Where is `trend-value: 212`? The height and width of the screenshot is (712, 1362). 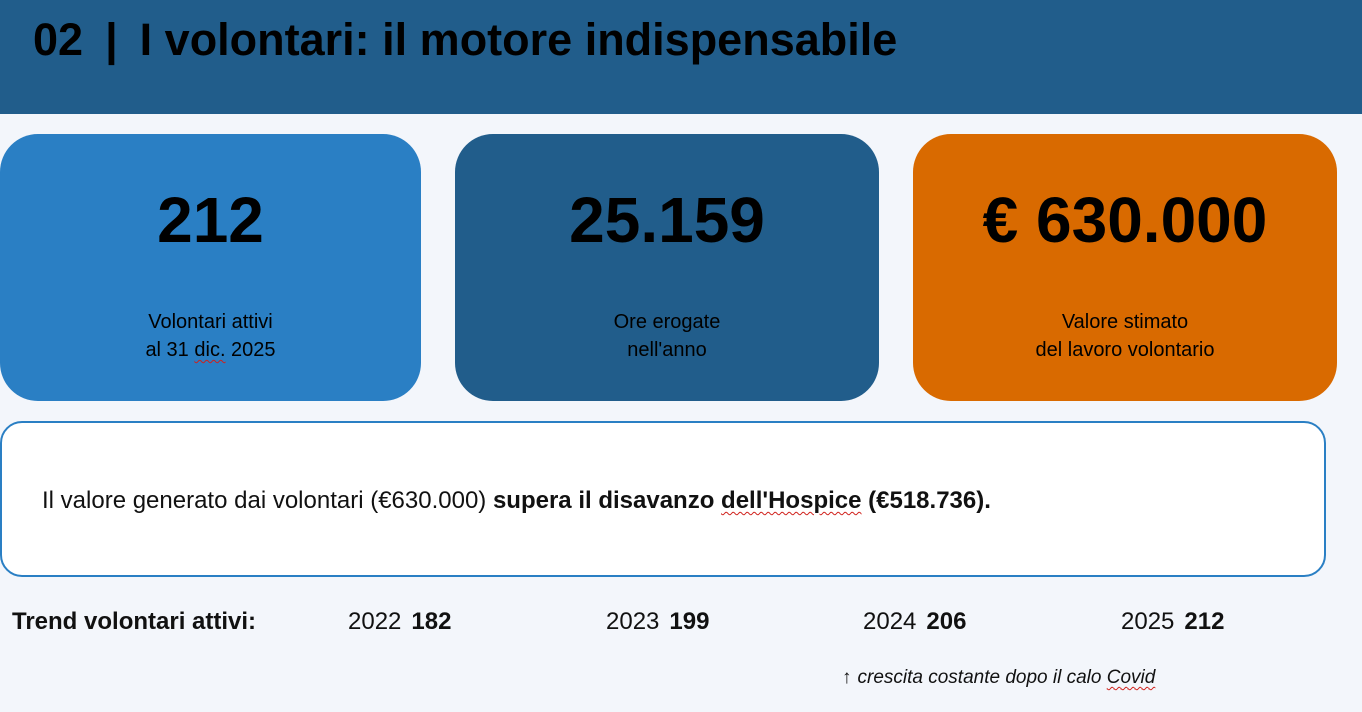
trend-value: 212 is located at coordinates (1204, 621).